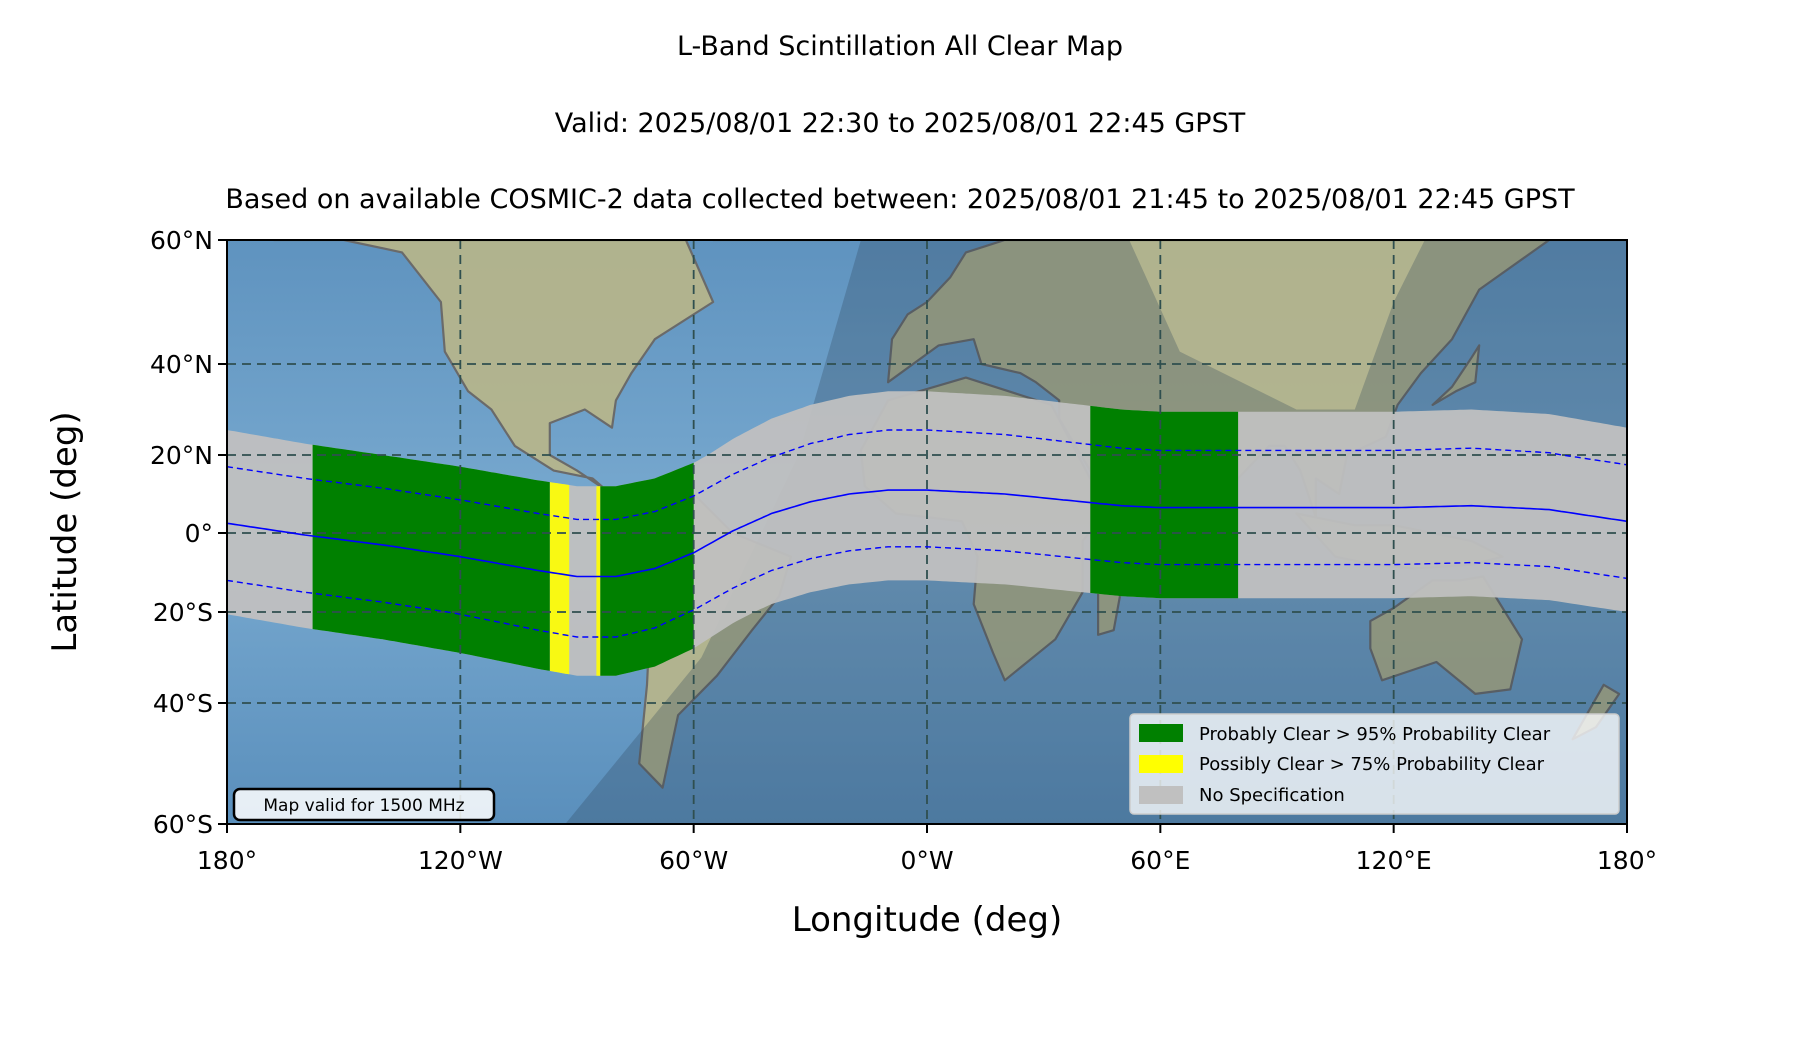 This screenshot has width=1800, height=1050. I want to click on x-tick-label-5: 120°E, so click(1394, 860).